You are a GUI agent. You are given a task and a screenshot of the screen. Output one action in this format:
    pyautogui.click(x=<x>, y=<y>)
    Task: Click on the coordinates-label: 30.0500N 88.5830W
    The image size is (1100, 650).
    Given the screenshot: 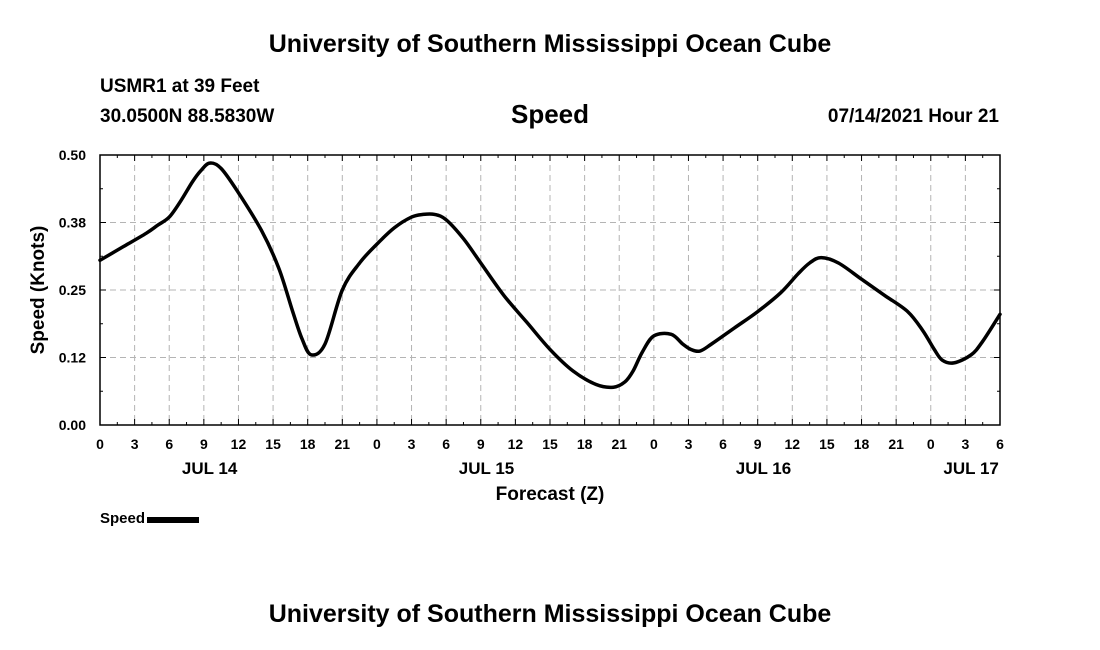 What is the action you would take?
    pyautogui.click(x=187, y=116)
    